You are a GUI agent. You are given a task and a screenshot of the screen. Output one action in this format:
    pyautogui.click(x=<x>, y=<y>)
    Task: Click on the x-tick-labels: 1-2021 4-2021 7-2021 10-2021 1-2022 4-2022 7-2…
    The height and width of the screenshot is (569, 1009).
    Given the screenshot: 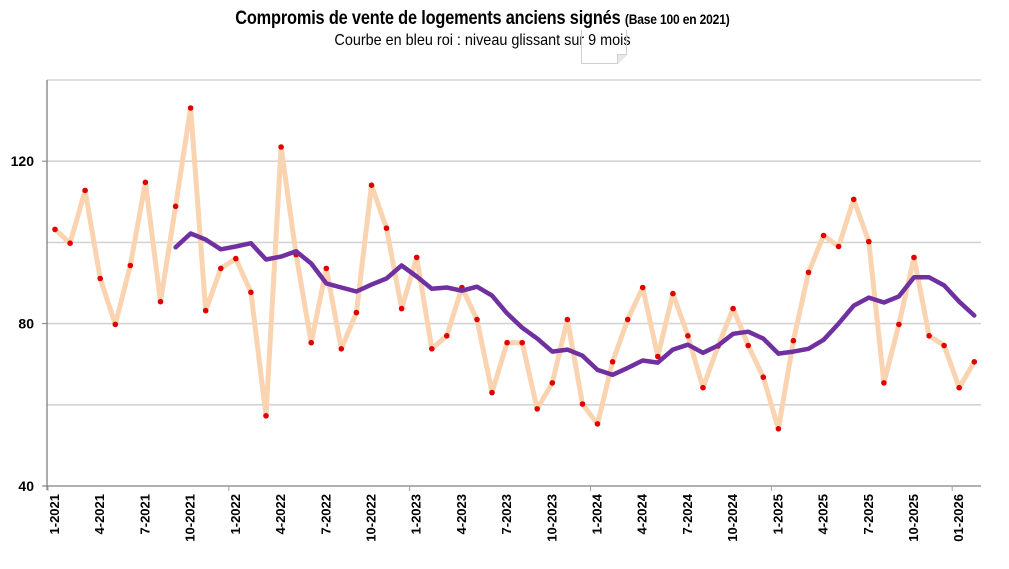 What is the action you would take?
    pyautogui.click(x=506, y=517)
    